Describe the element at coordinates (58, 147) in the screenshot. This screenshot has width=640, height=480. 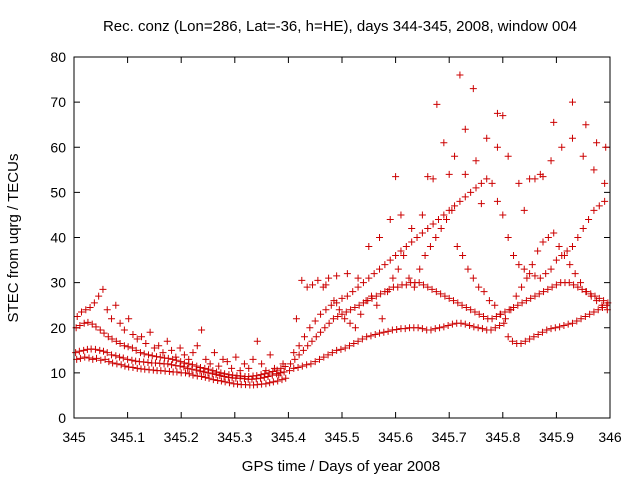
I see `y-tick-label: 60` at that location.